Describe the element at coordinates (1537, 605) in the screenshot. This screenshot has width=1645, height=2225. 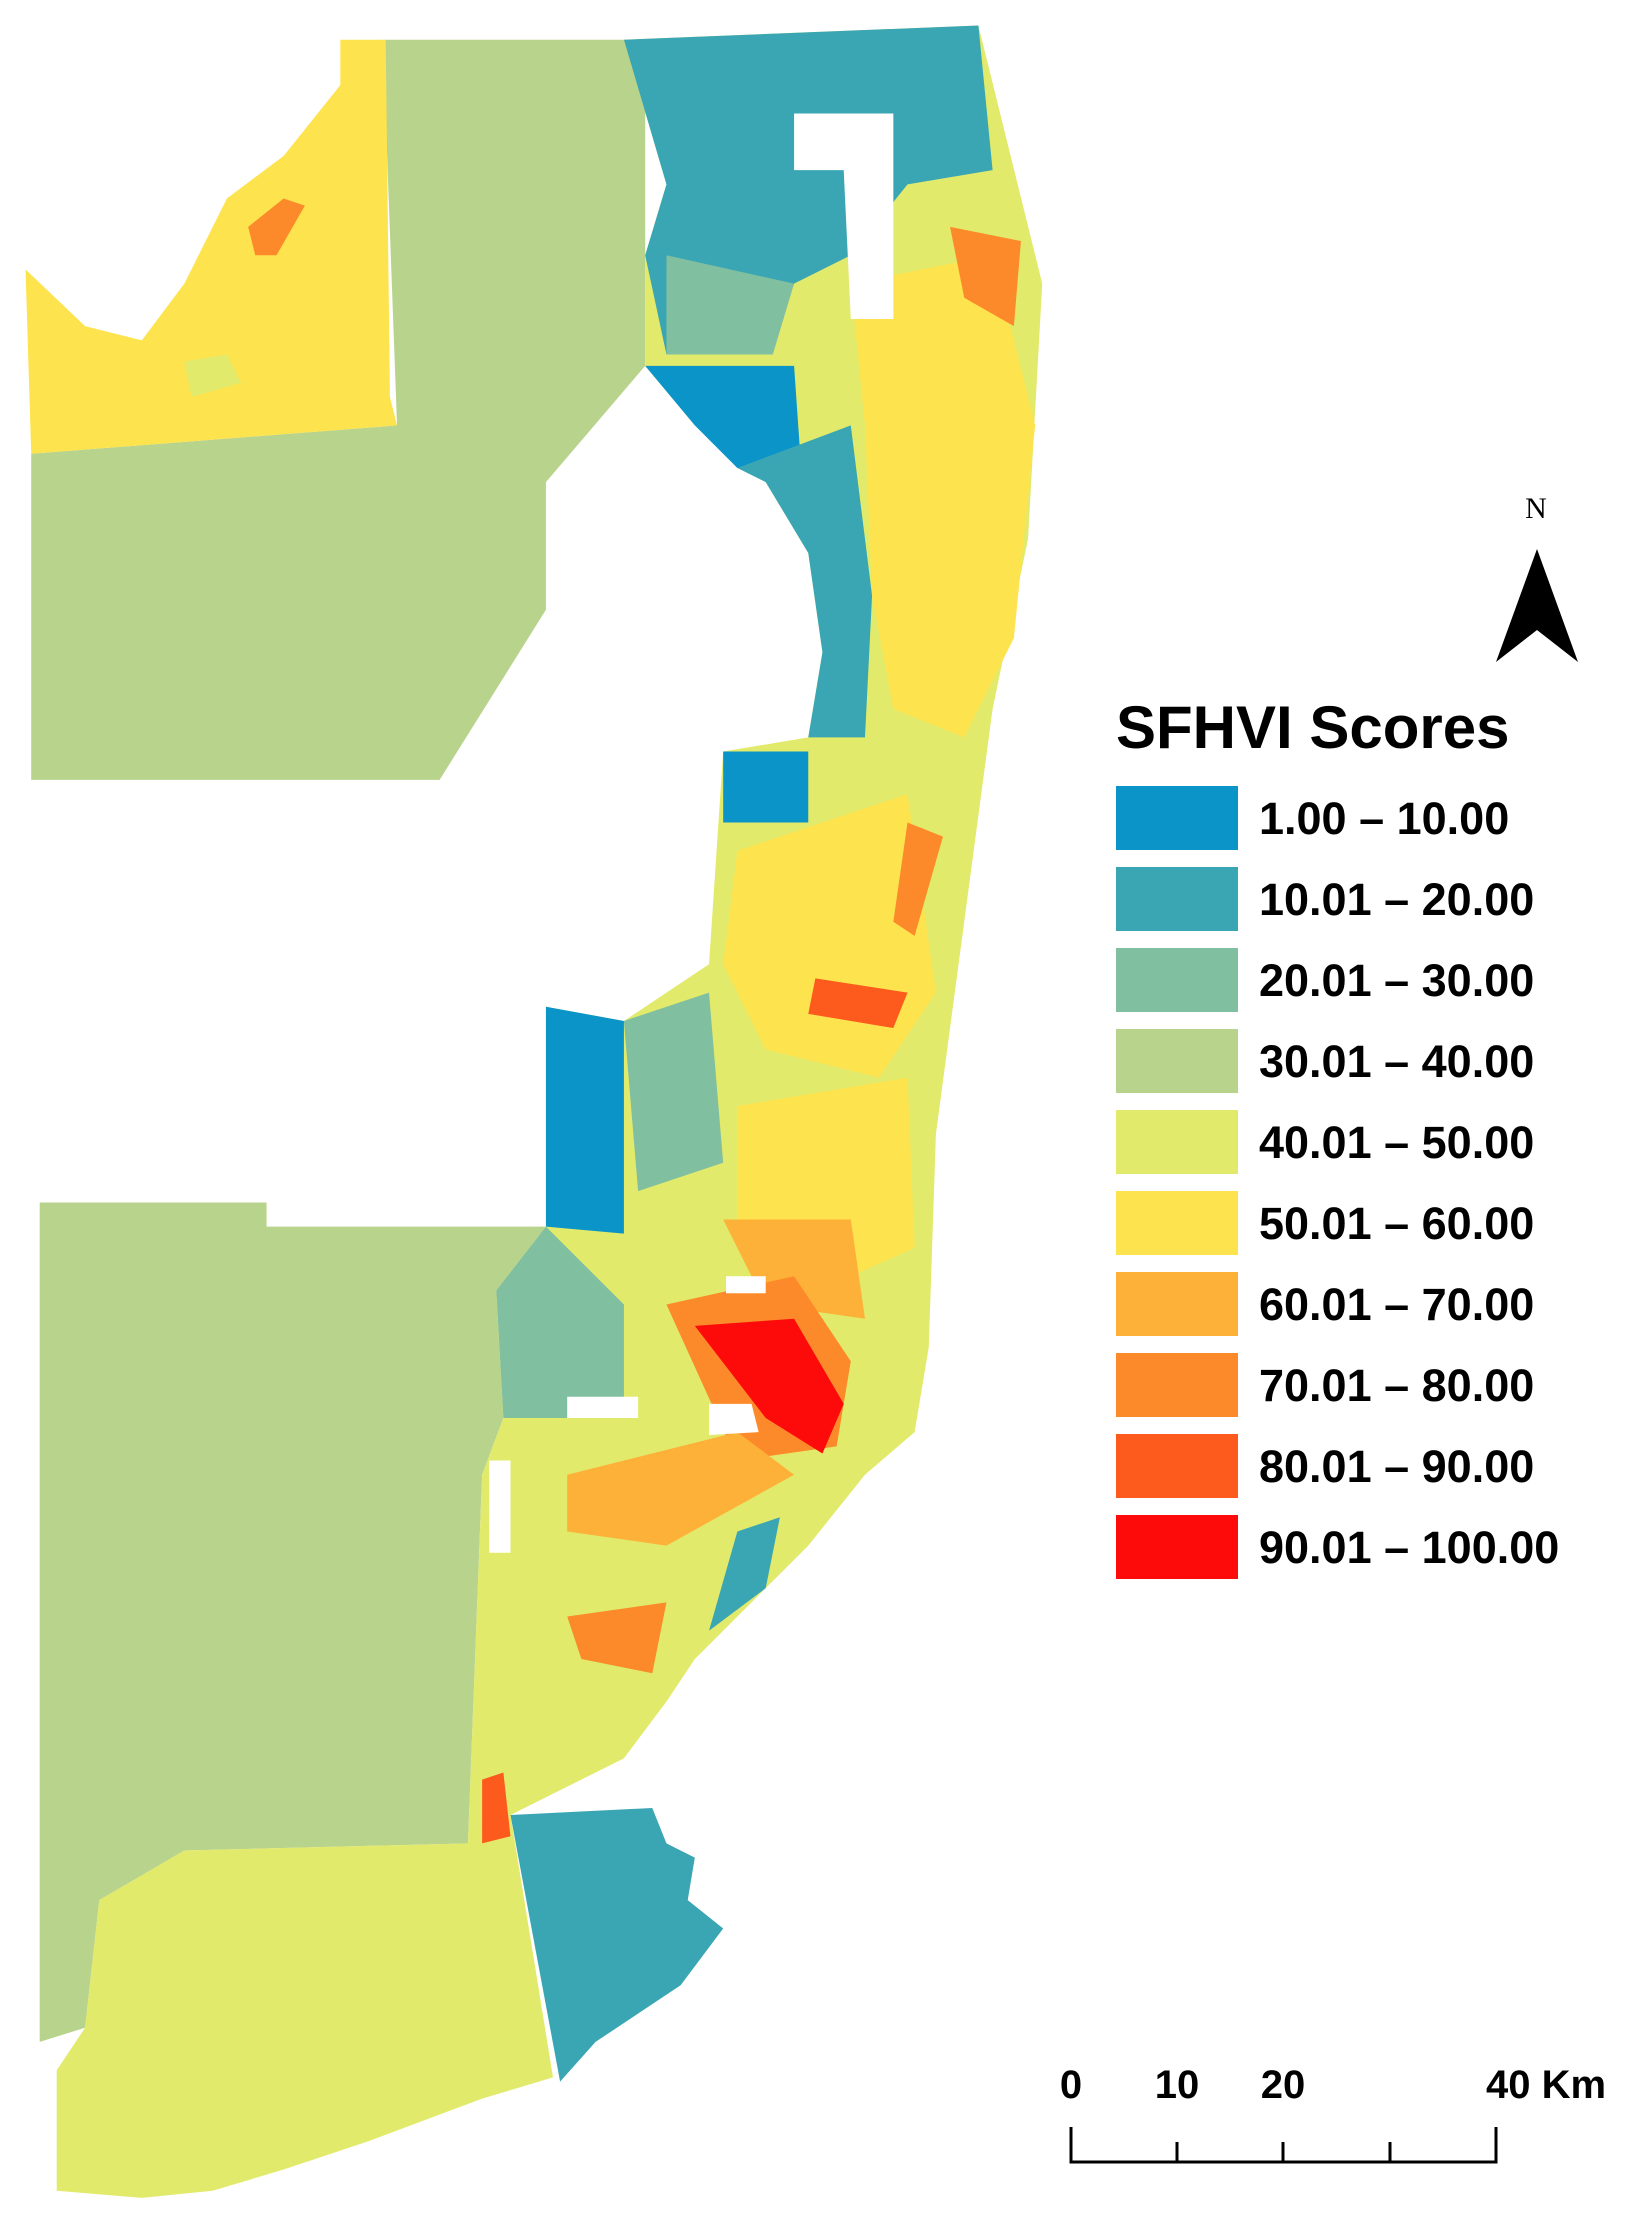
I see `north-arrow` at that location.